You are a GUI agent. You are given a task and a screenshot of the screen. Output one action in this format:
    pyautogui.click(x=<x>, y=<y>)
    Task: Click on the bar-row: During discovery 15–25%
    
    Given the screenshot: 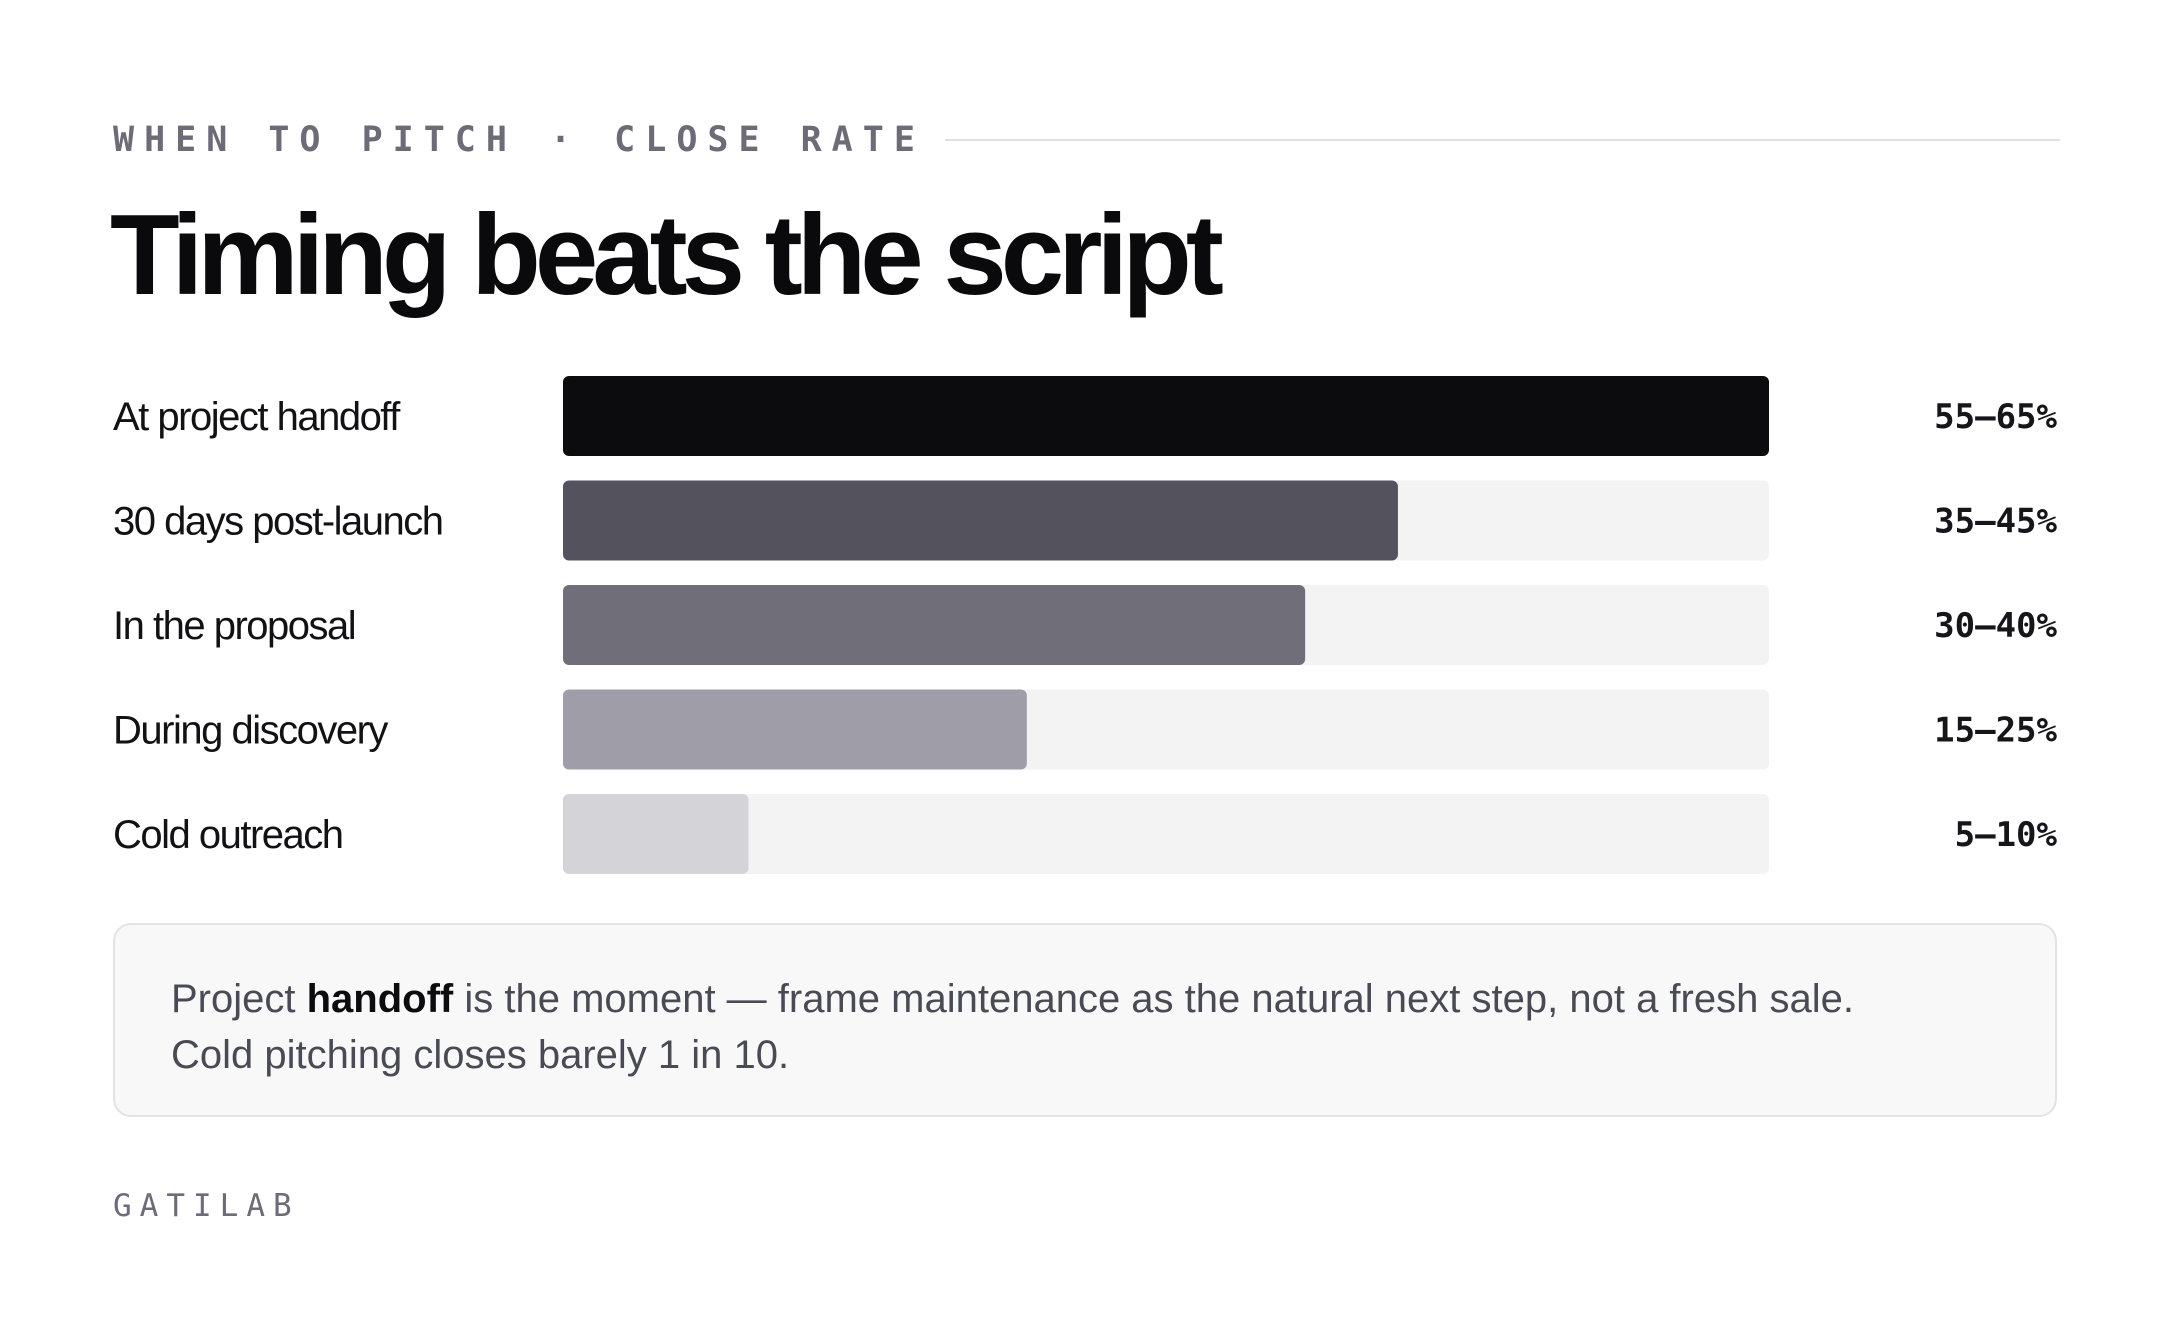 What is the action you would take?
    pyautogui.click(x=1085, y=729)
    